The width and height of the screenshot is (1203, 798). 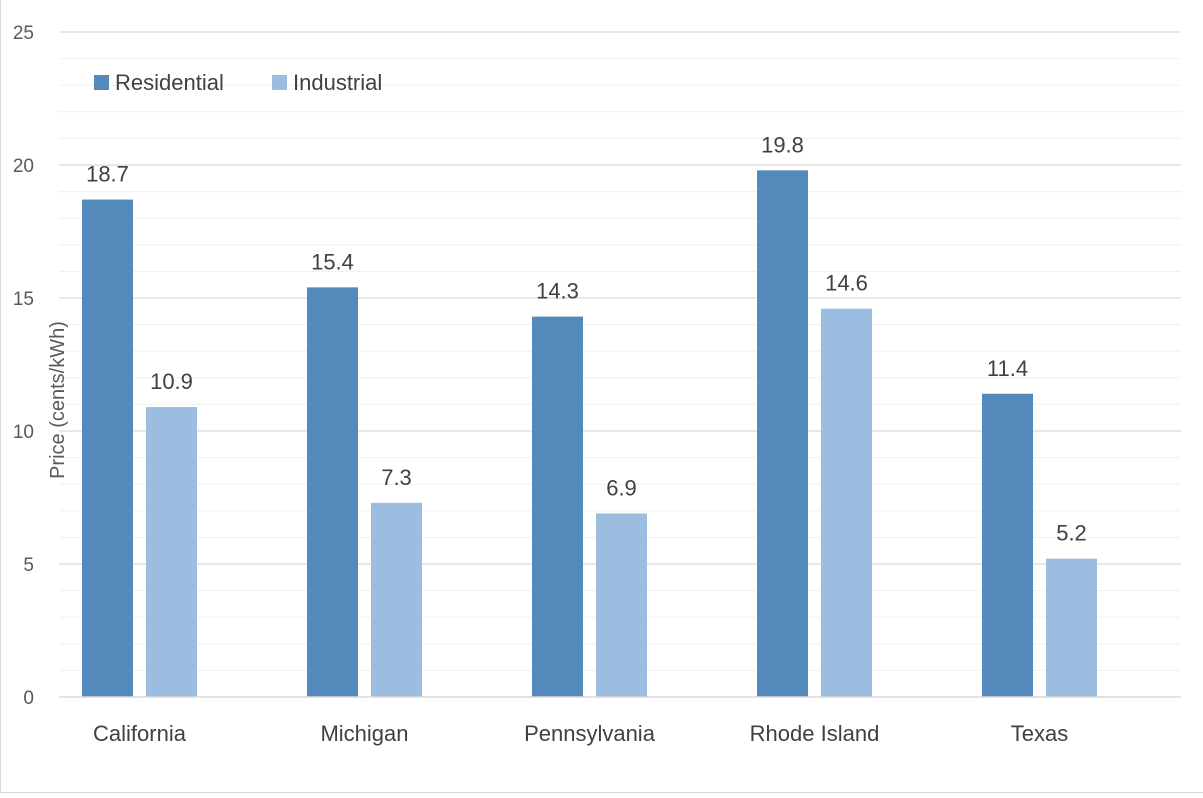 What do you see at coordinates (846, 283) in the screenshot?
I see `data-label: 14.6` at bounding box center [846, 283].